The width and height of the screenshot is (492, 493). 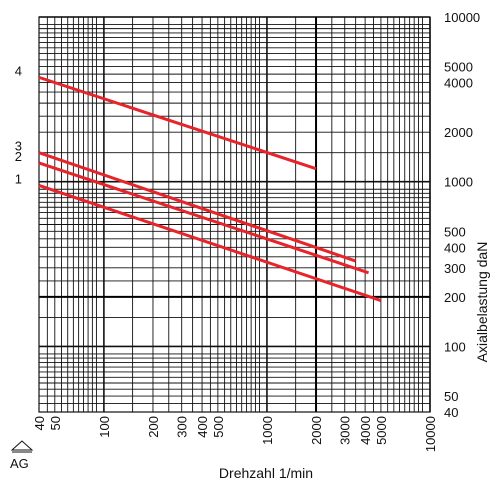 What do you see at coordinates (18, 146) in the screenshot?
I see `series-label-3: 3` at bounding box center [18, 146].